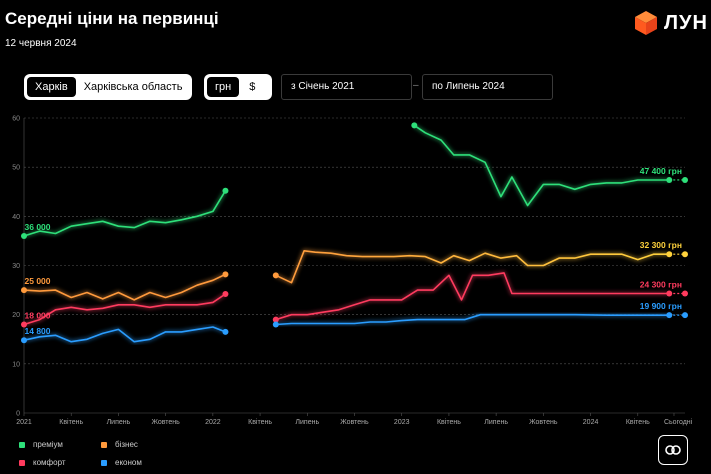 The width and height of the screenshot is (711, 474). Describe the element at coordinates (38, 281) in the screenshot. I see `series-start-label-business: 25 000` at that location.